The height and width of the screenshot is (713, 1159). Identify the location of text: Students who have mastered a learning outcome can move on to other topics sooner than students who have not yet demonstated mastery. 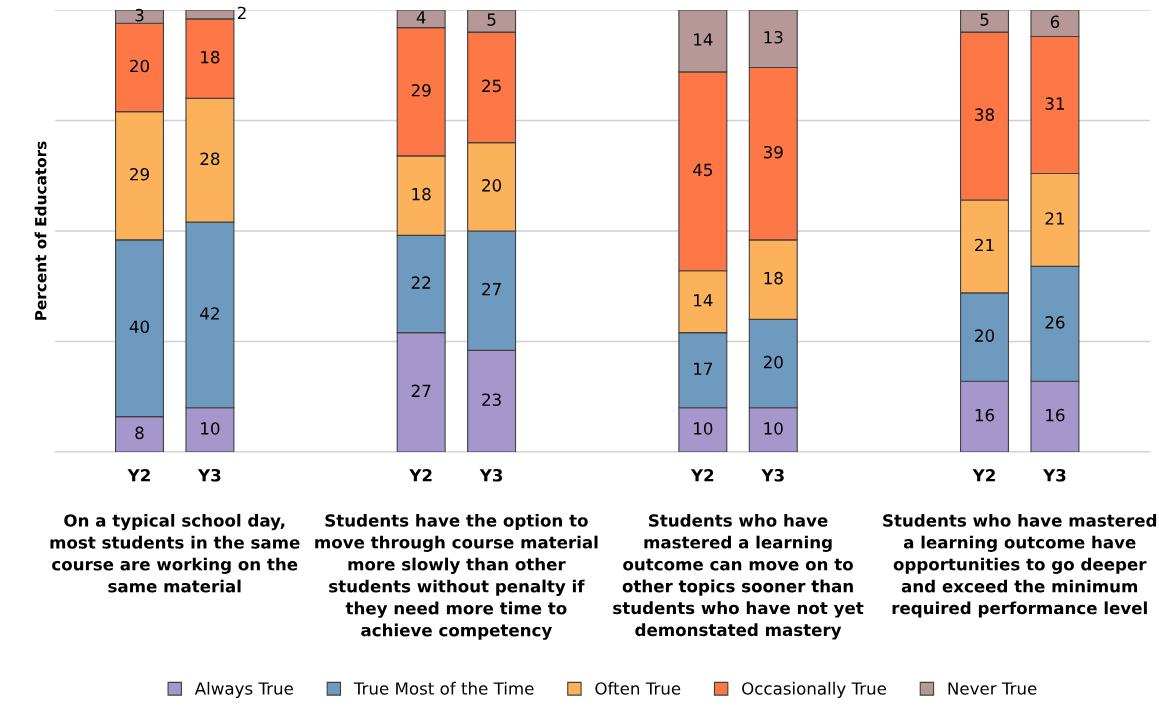
(738, 576).